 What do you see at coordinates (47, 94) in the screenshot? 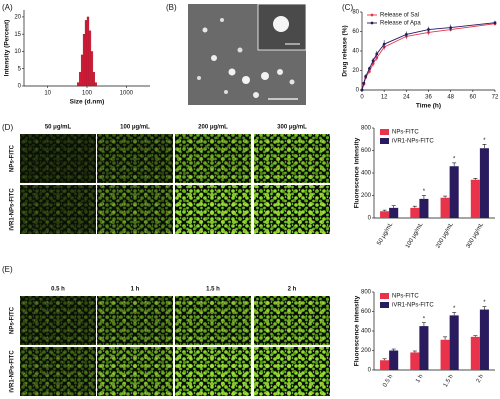
I see `x-tick-label: 10` at bounding box center [47, 94].